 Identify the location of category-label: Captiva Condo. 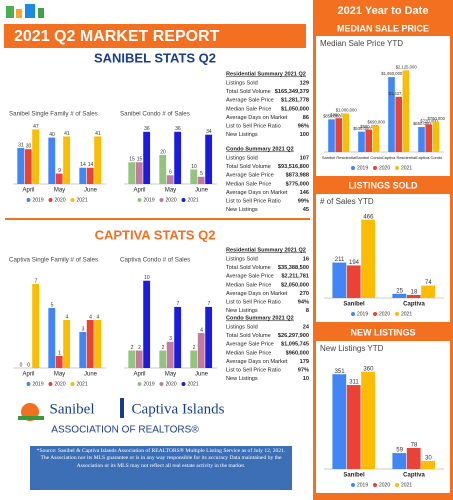
(429, 157).